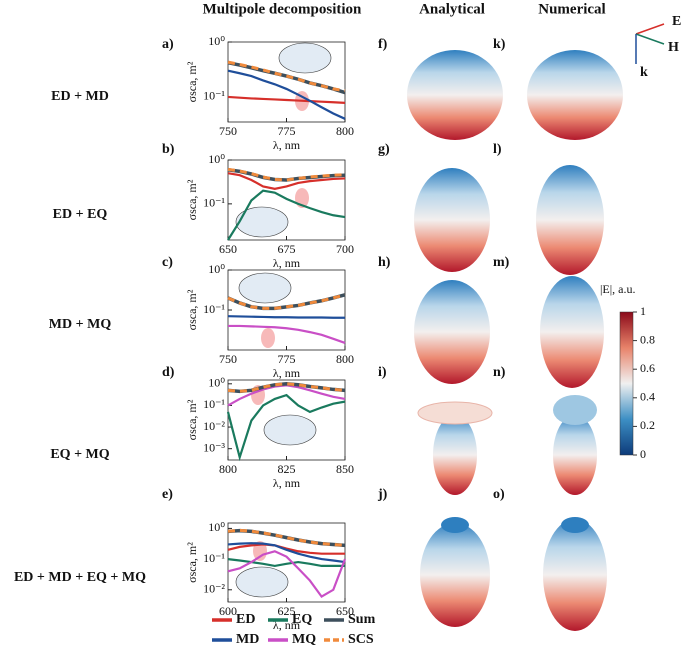  I want to click on colorbar-tick-label: 0, so click(643, 454).